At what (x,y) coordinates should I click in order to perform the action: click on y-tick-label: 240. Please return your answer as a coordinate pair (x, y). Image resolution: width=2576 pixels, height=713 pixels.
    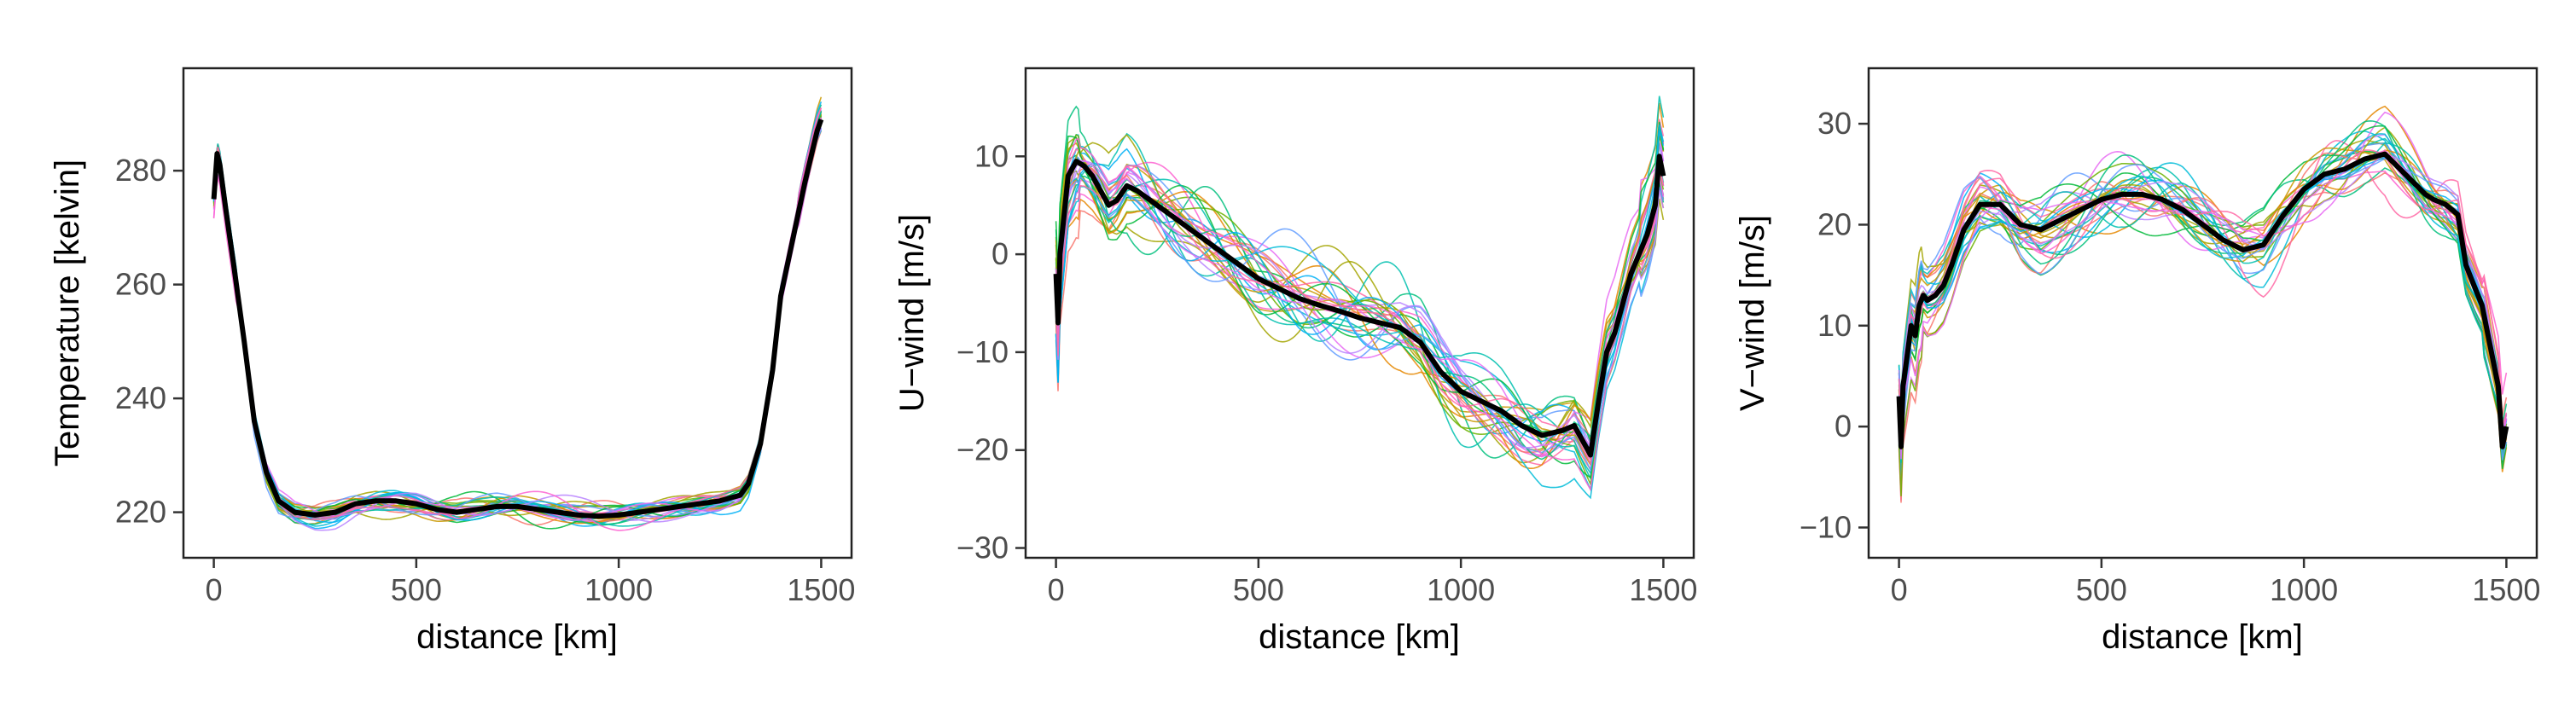
    Looking at the image, I should click on (140, 398).